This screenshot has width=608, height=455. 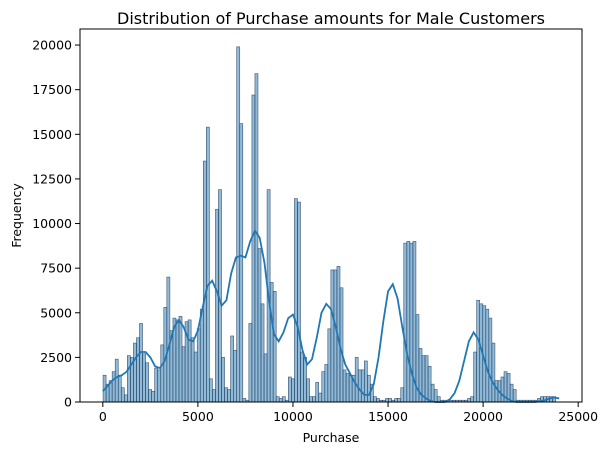 What do you see at coordinates (56, 357) in the screenshot?
I see `y-tick-label: 2500` at bounding box center [56, 357].